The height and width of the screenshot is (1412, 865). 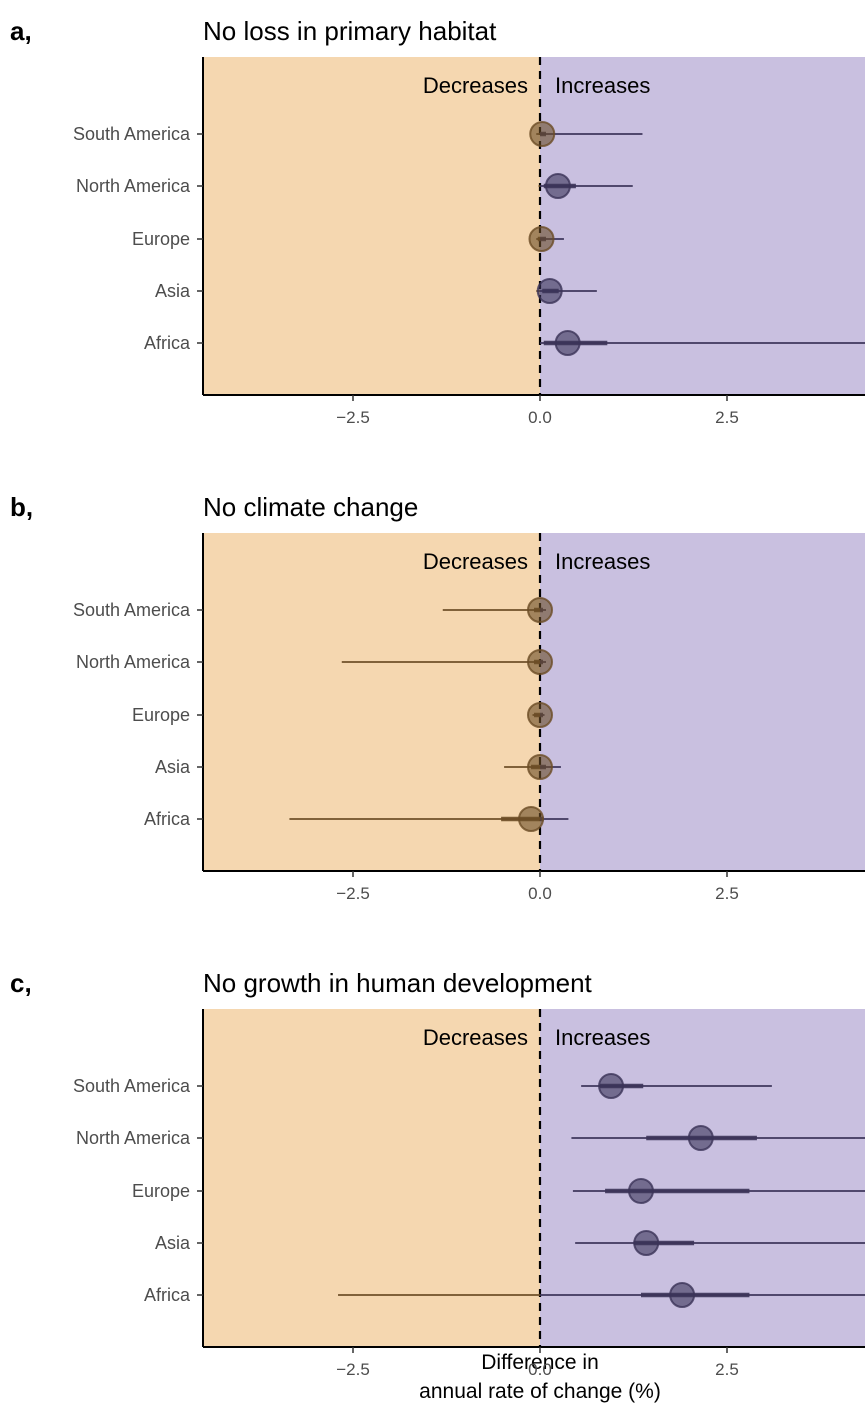 What do you see at coordinates (540, 1391) in the screenshot?
I see `x-axis-title-line2: annual rate of change (%)` at bounding box center [540, 1391].